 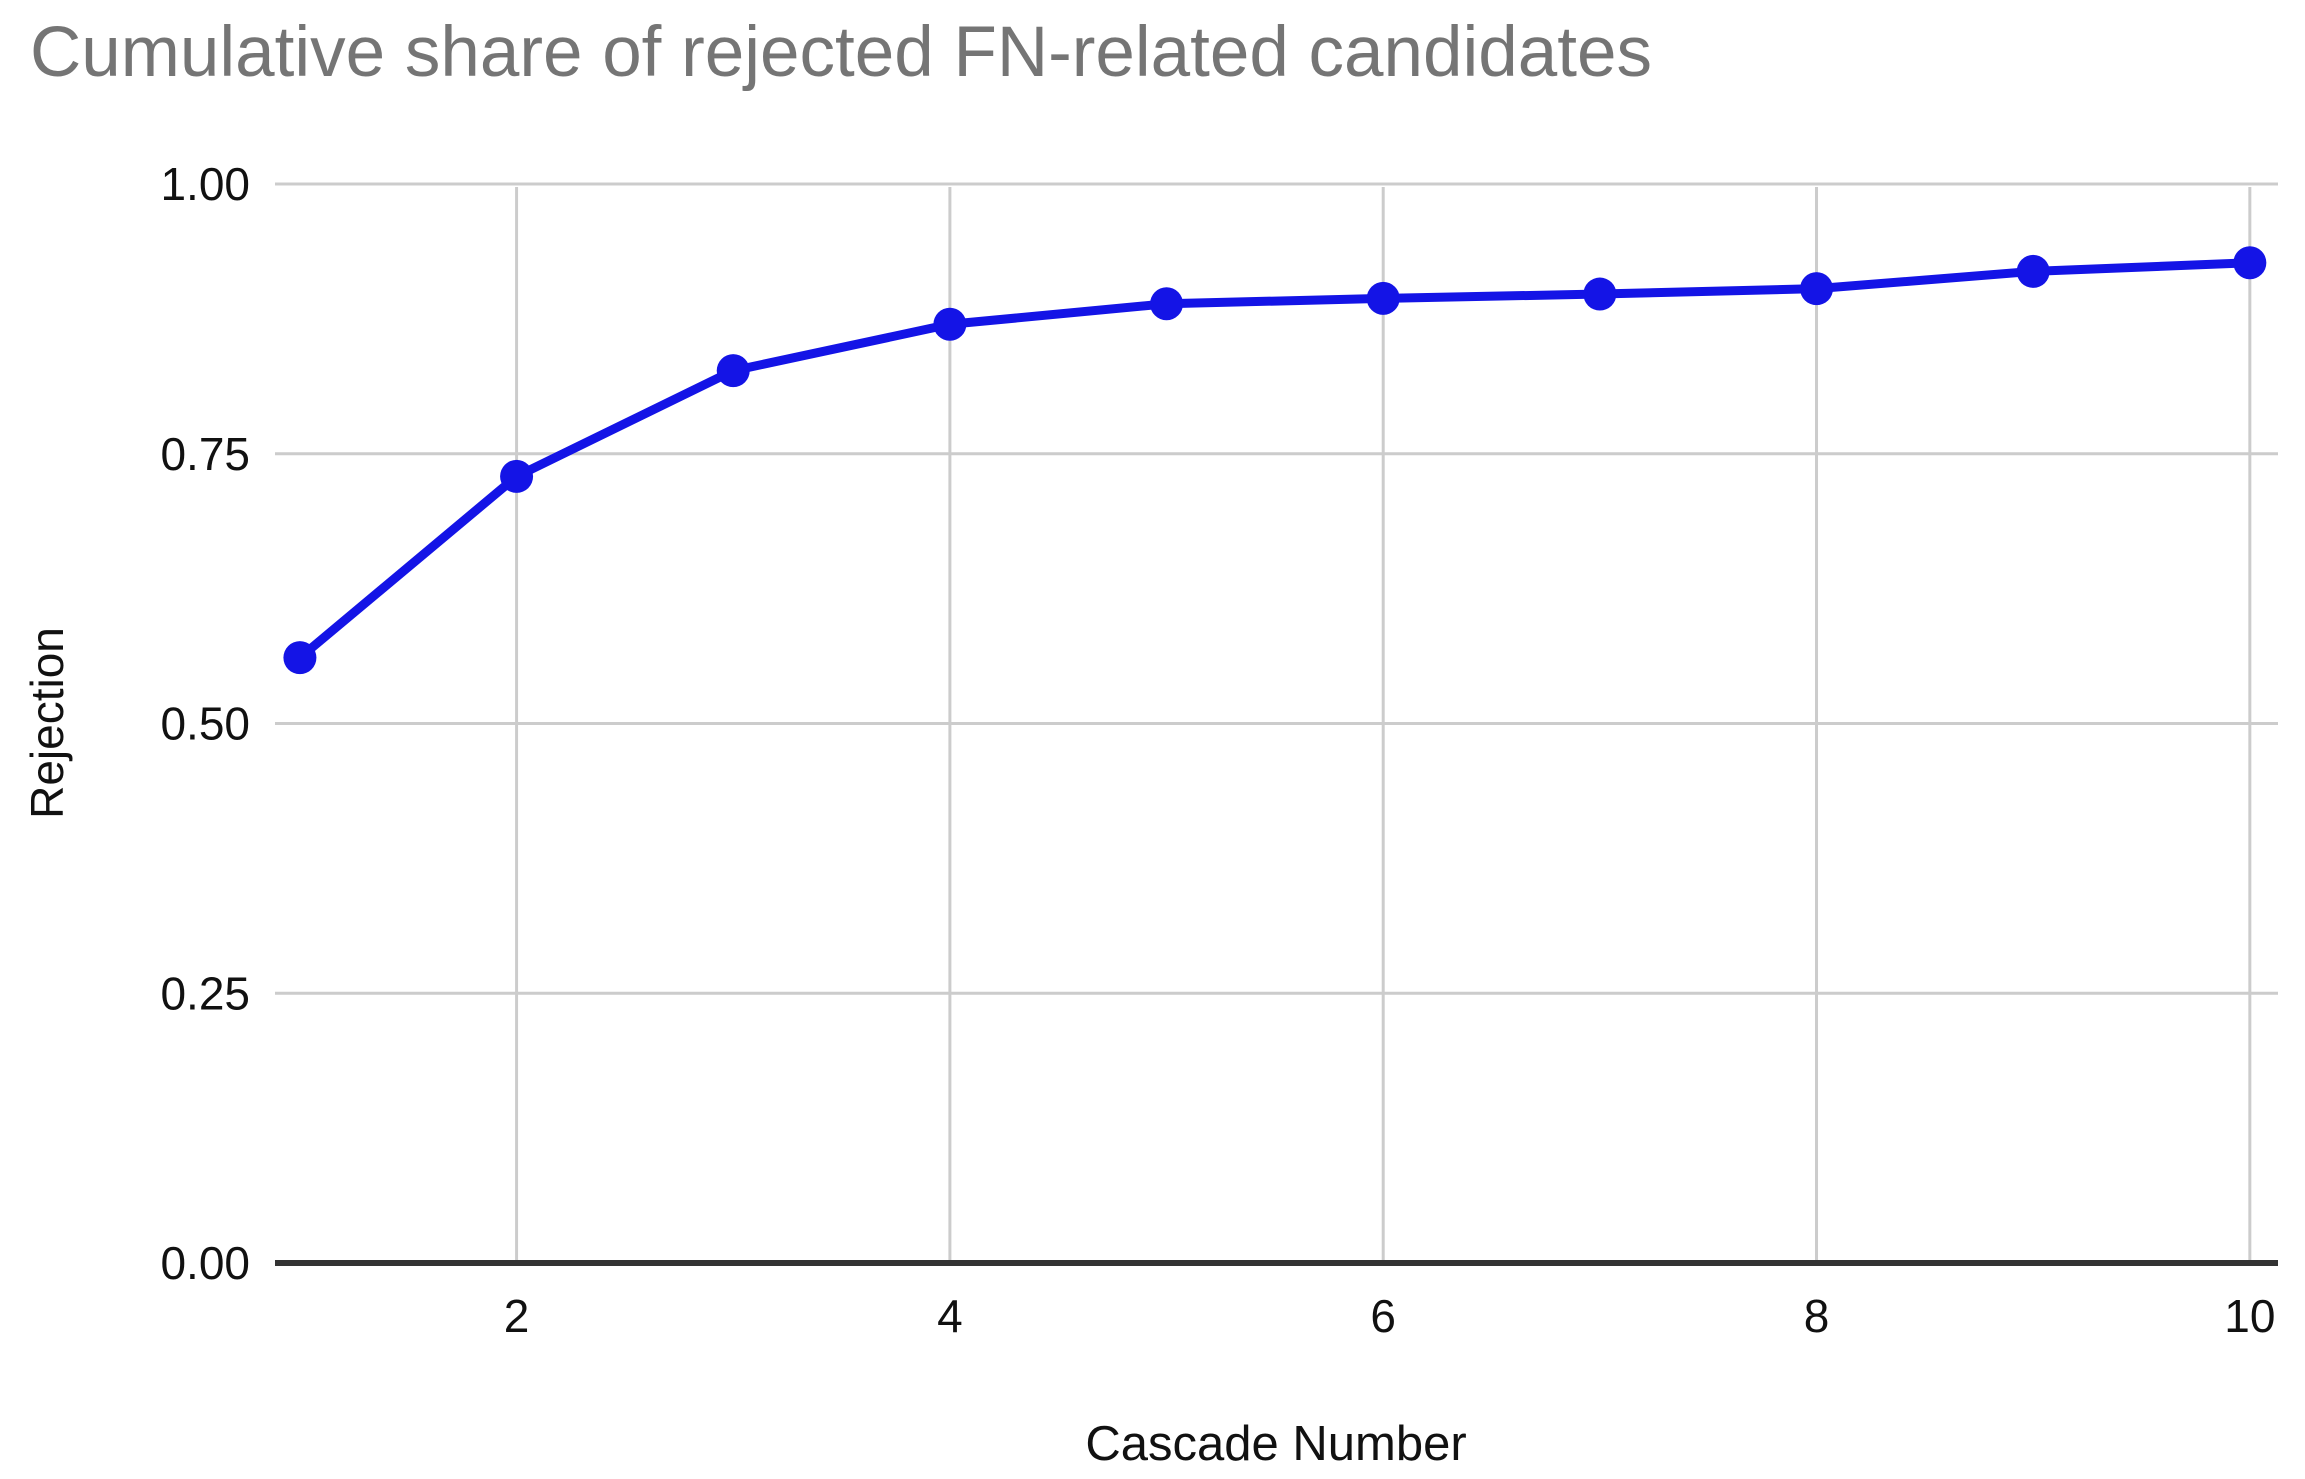 What do you see at coordinates (1276, 1444) in the screenshot?
I see `x-axis-title: Cascade Number` at bounding box center [1276, 1444].